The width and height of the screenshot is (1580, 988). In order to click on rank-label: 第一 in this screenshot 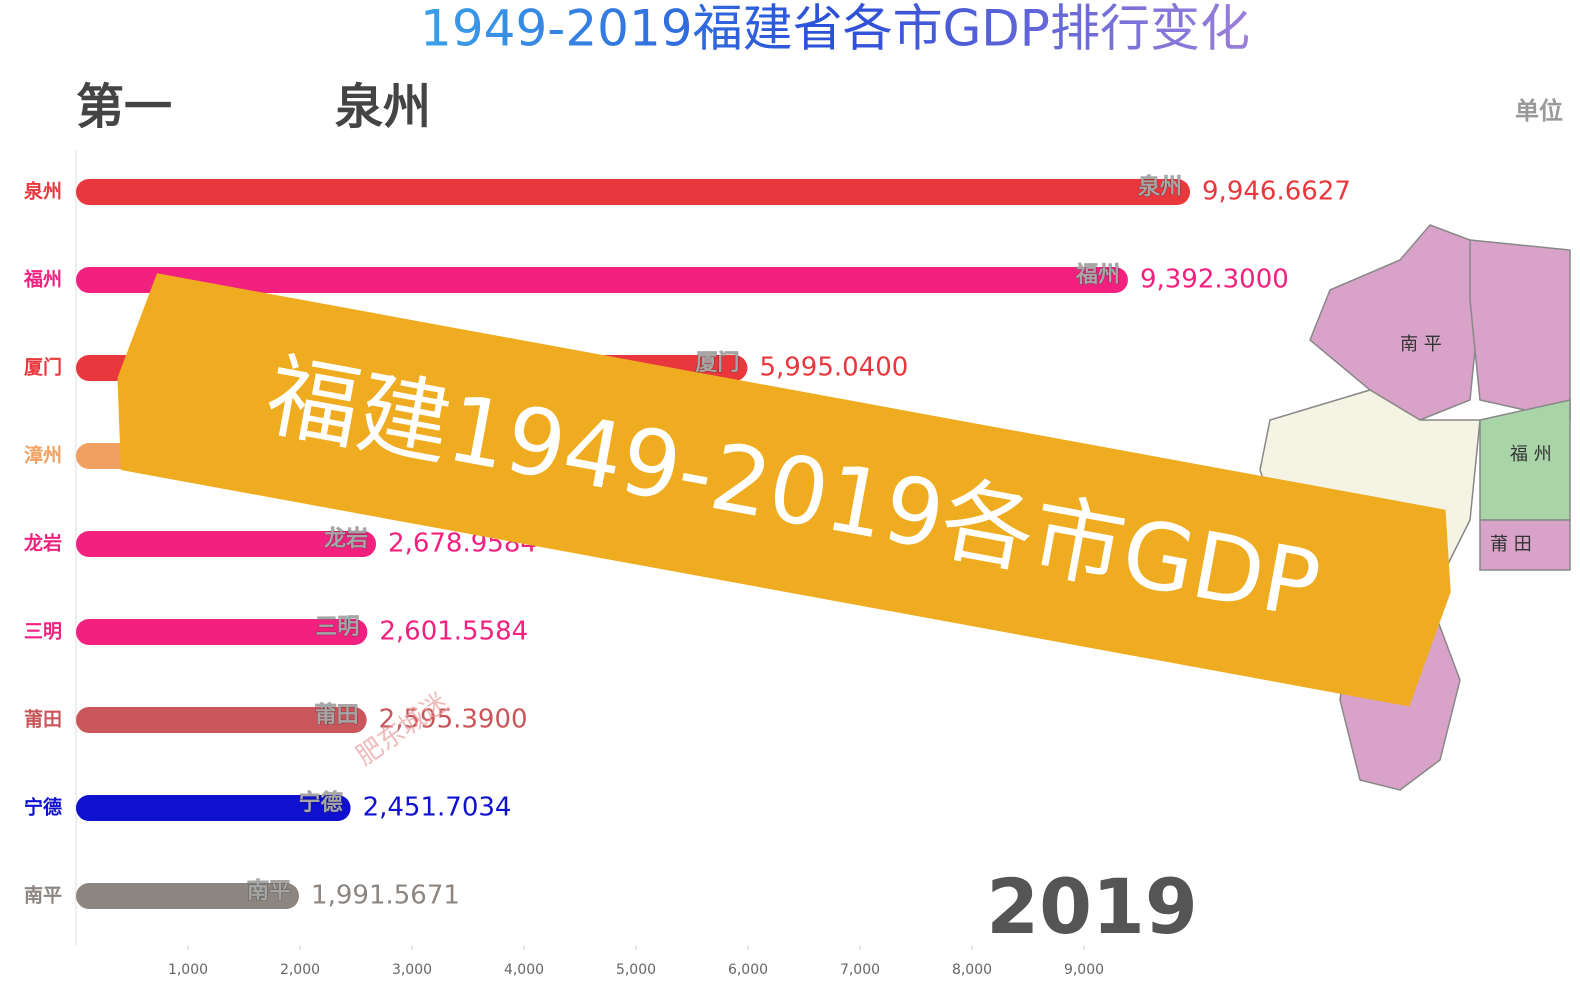, I will do `click(124, 107)`.